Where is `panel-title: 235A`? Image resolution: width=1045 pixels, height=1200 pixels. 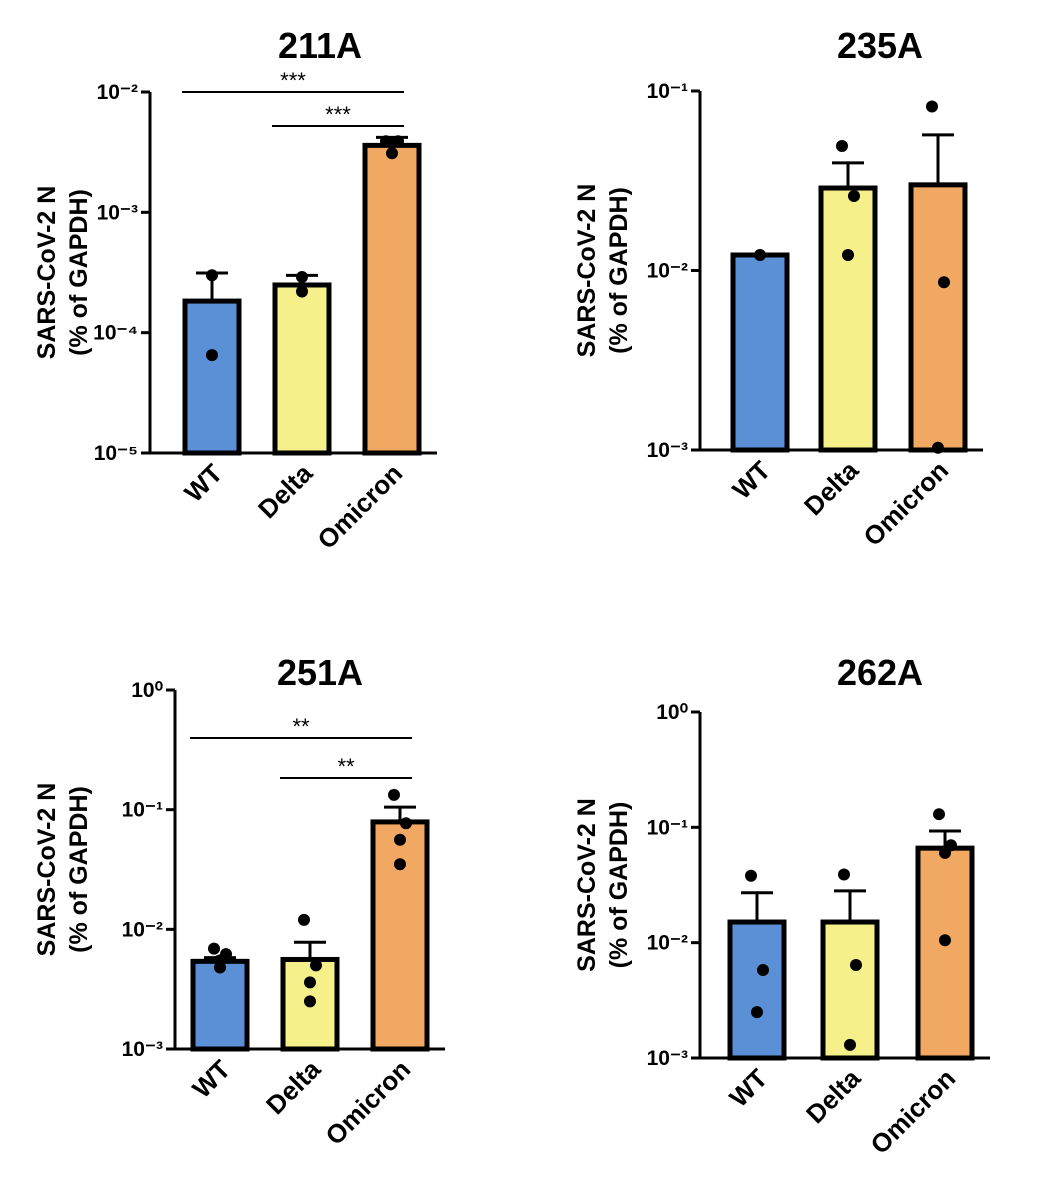 panel-title: 235A is located at coordinates (880, 45).